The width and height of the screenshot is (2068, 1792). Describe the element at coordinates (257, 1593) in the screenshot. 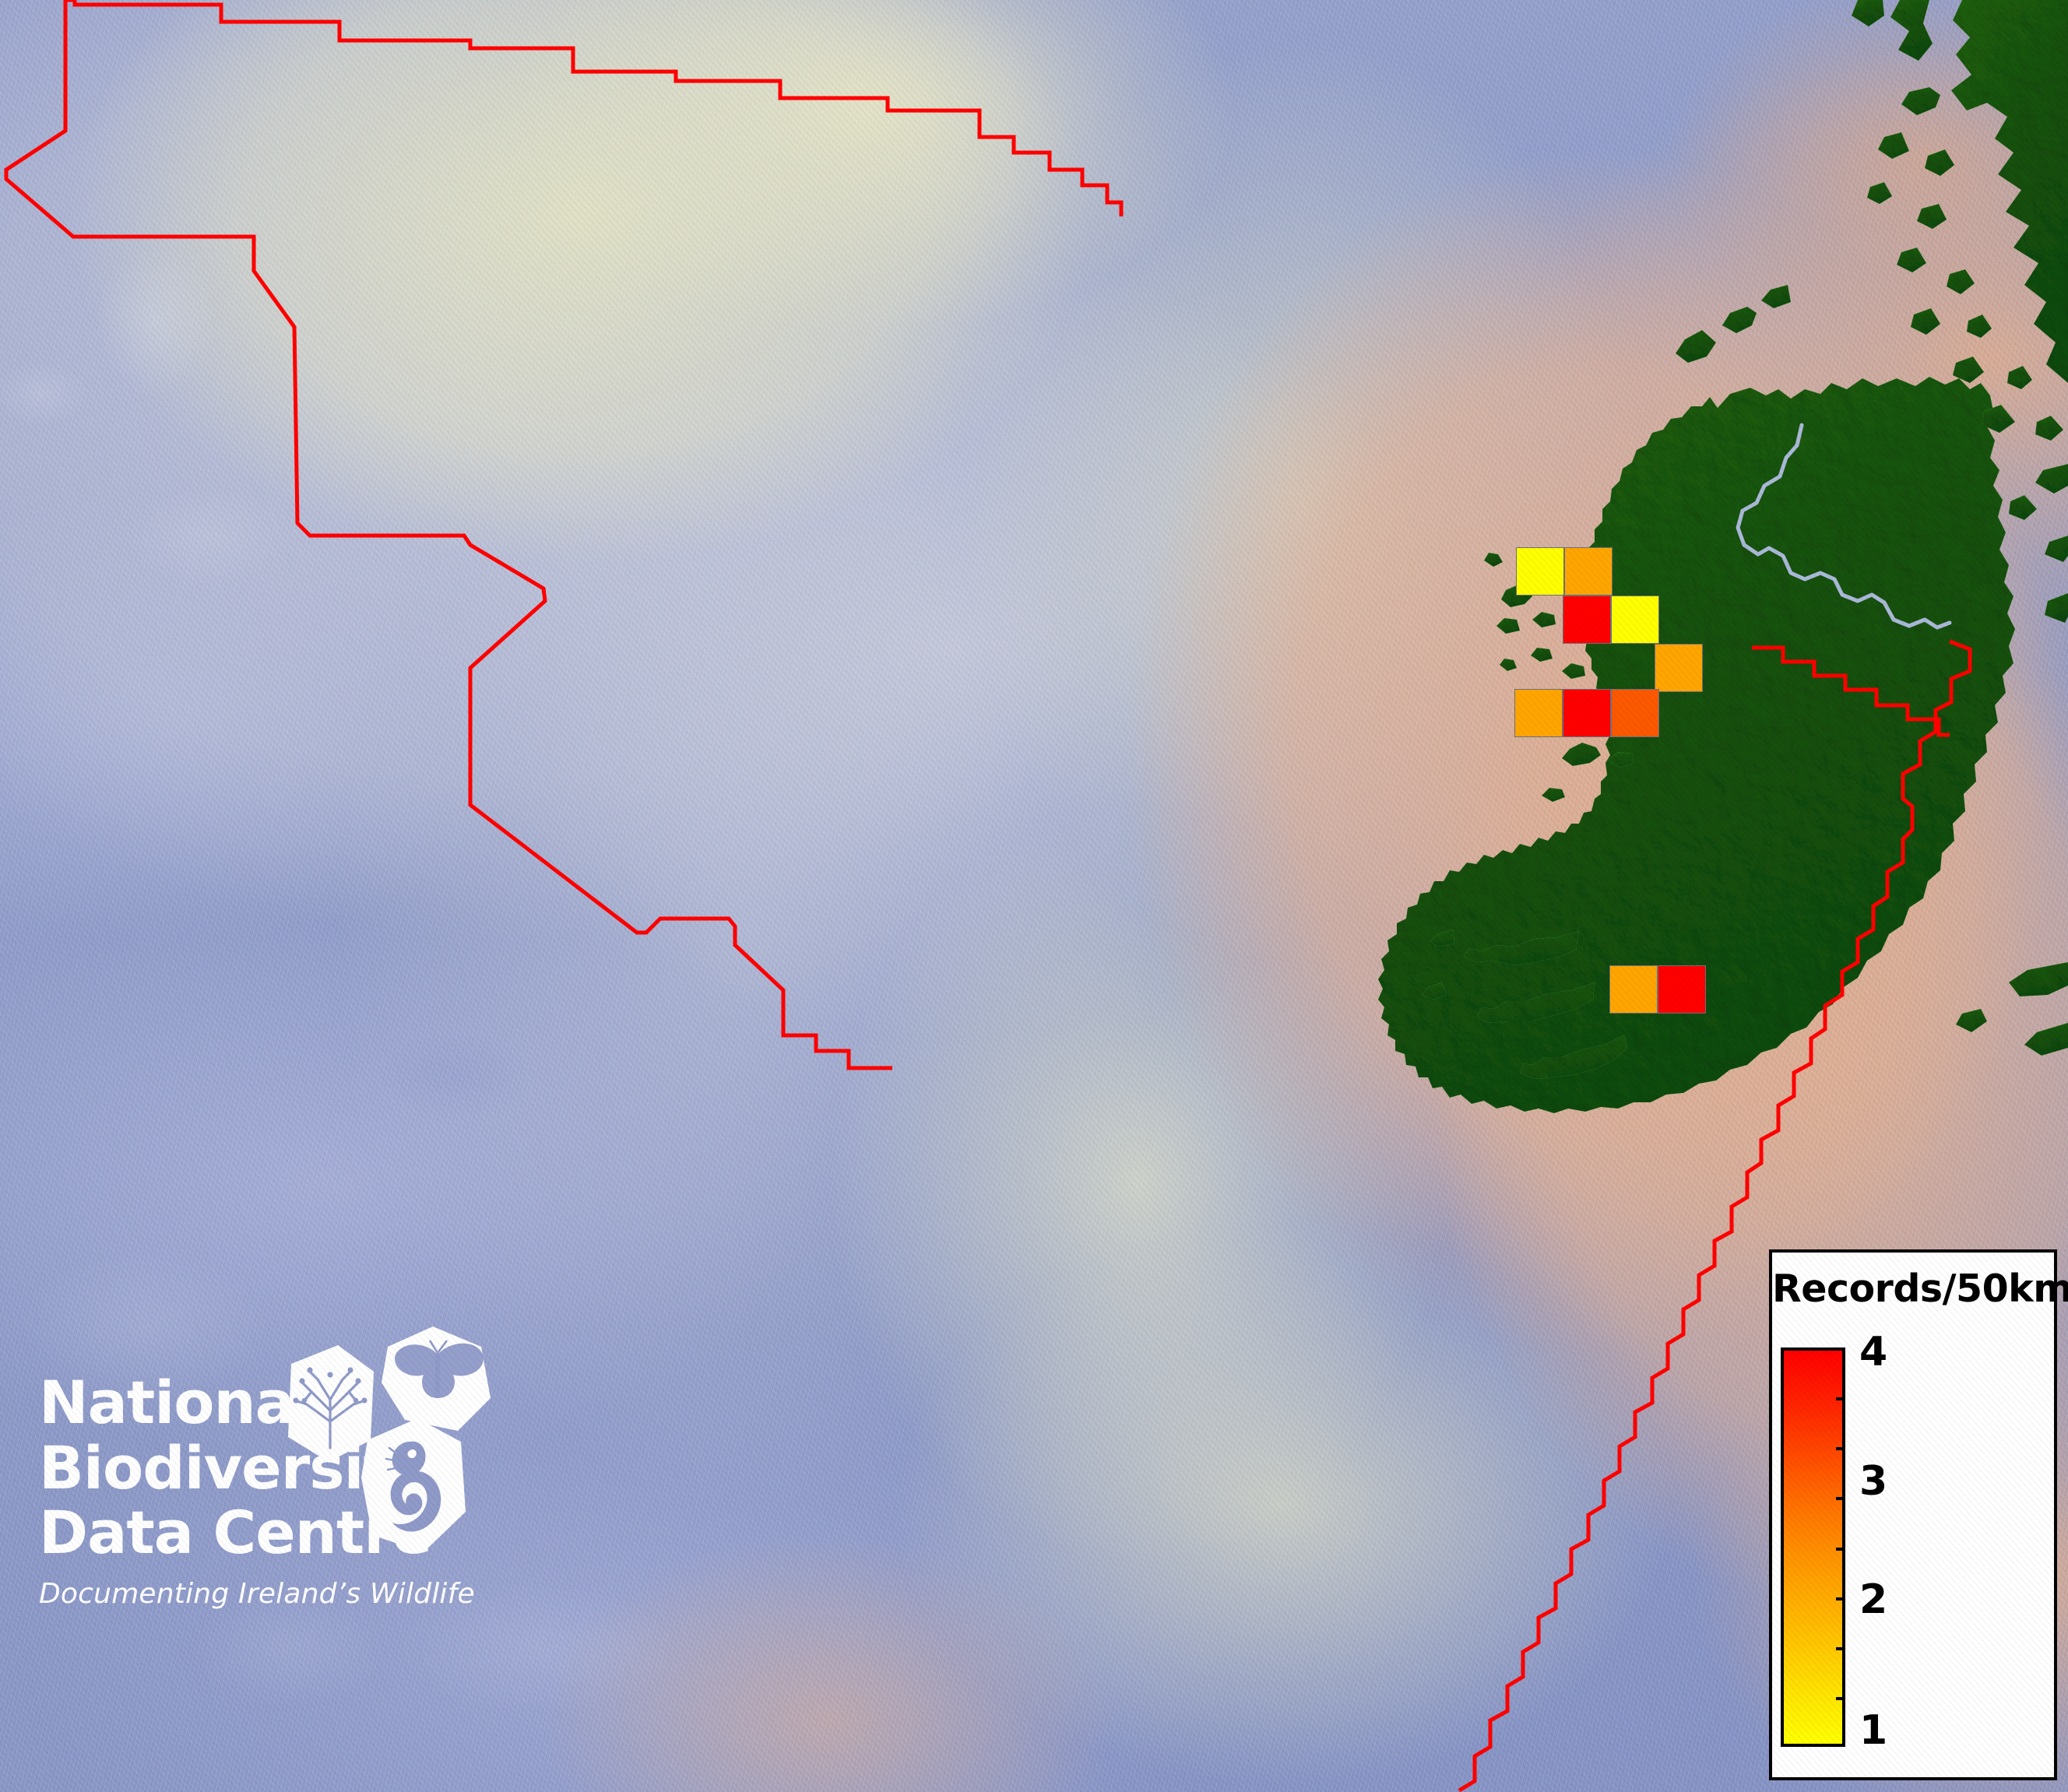

I see `logo-tagline: Documenting Ireland’s Wildlife` at that location.